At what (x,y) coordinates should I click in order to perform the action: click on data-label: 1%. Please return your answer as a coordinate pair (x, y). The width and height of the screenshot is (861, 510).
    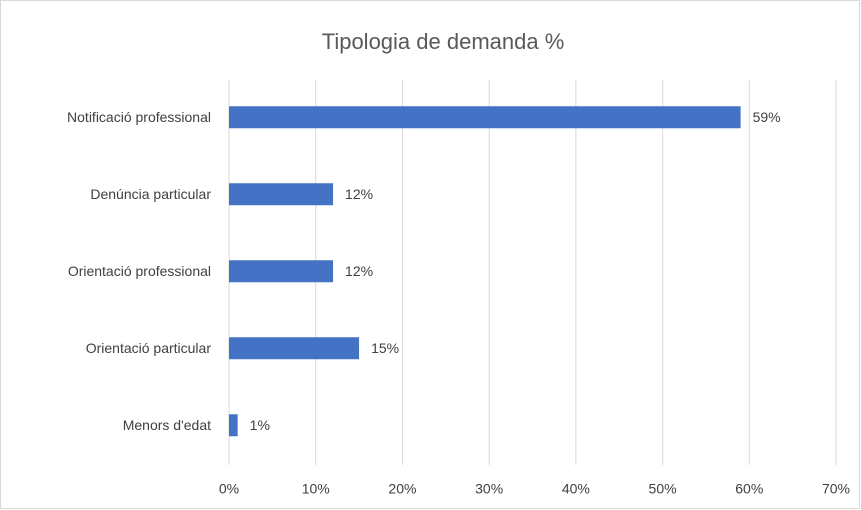
    Looking at the image, I should click on (260, 425).